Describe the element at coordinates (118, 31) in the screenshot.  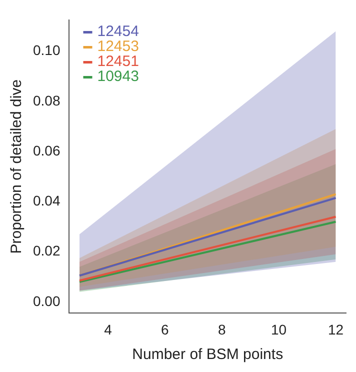
I see `legend-label: 12454` at that location.